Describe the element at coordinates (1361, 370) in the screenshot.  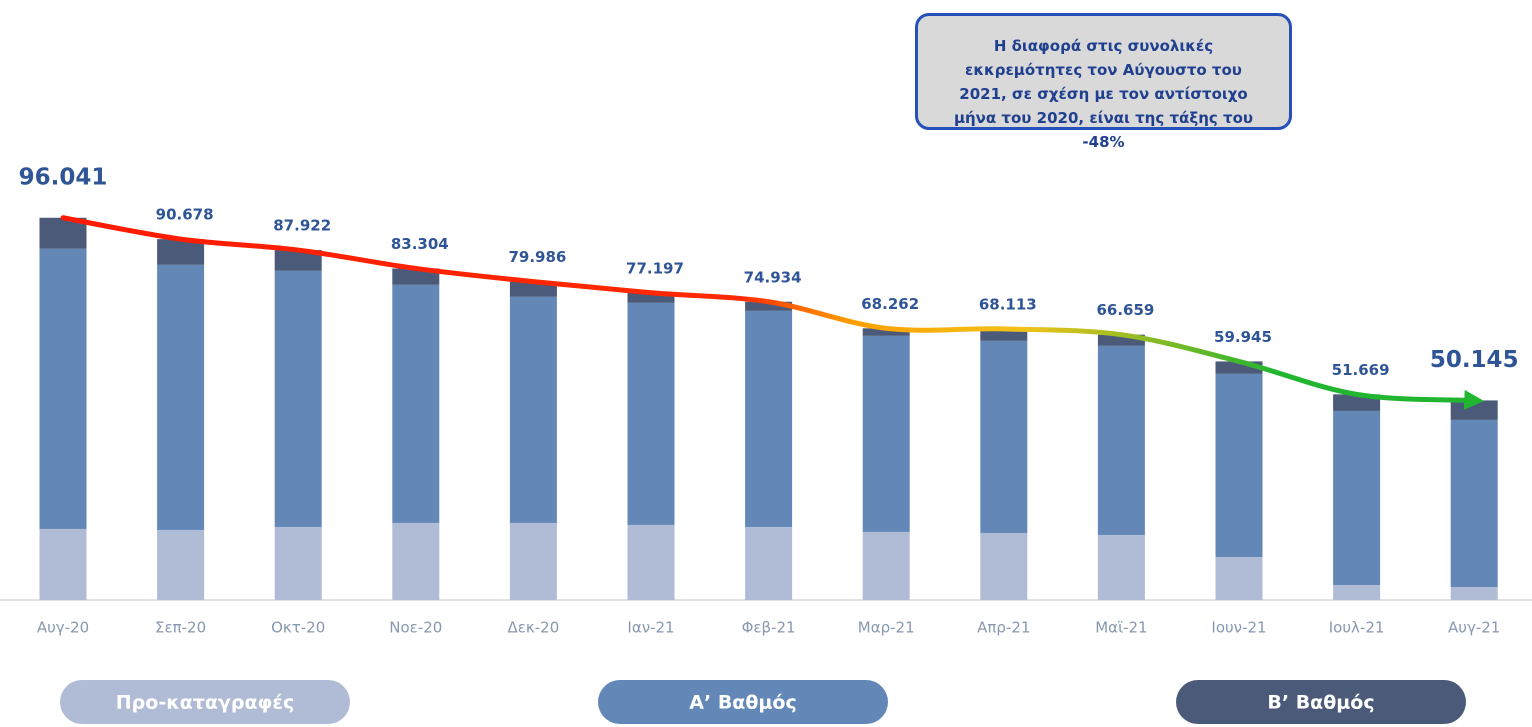
I see `total-label: 51.669` at that location.